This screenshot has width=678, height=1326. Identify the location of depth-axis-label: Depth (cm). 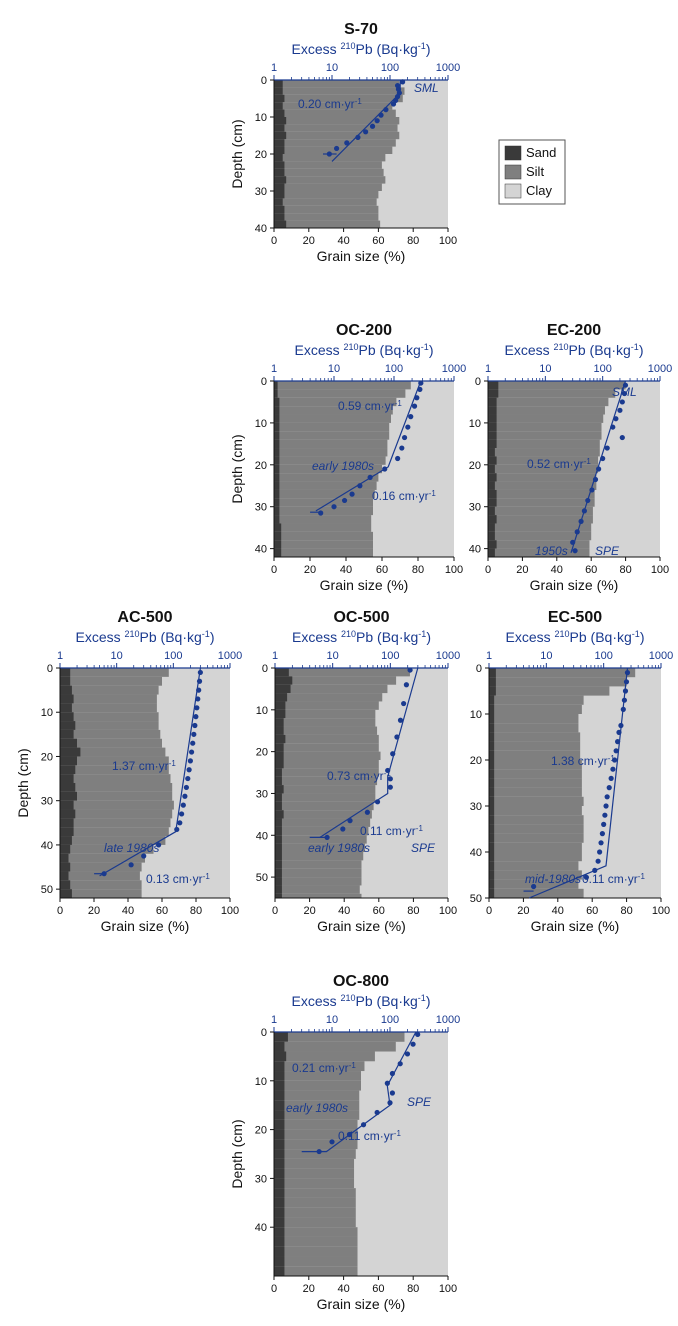
(237, 468).